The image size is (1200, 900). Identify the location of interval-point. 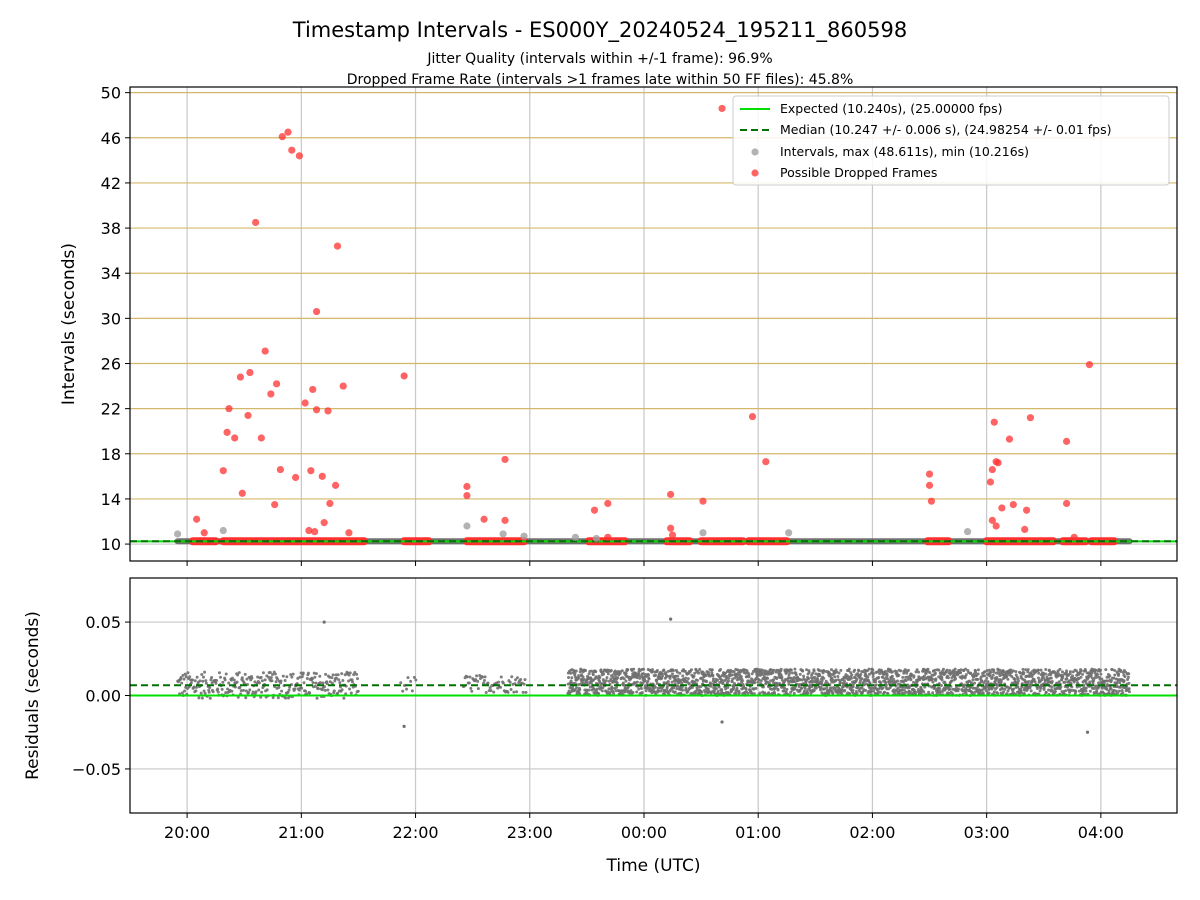
(467, 526).